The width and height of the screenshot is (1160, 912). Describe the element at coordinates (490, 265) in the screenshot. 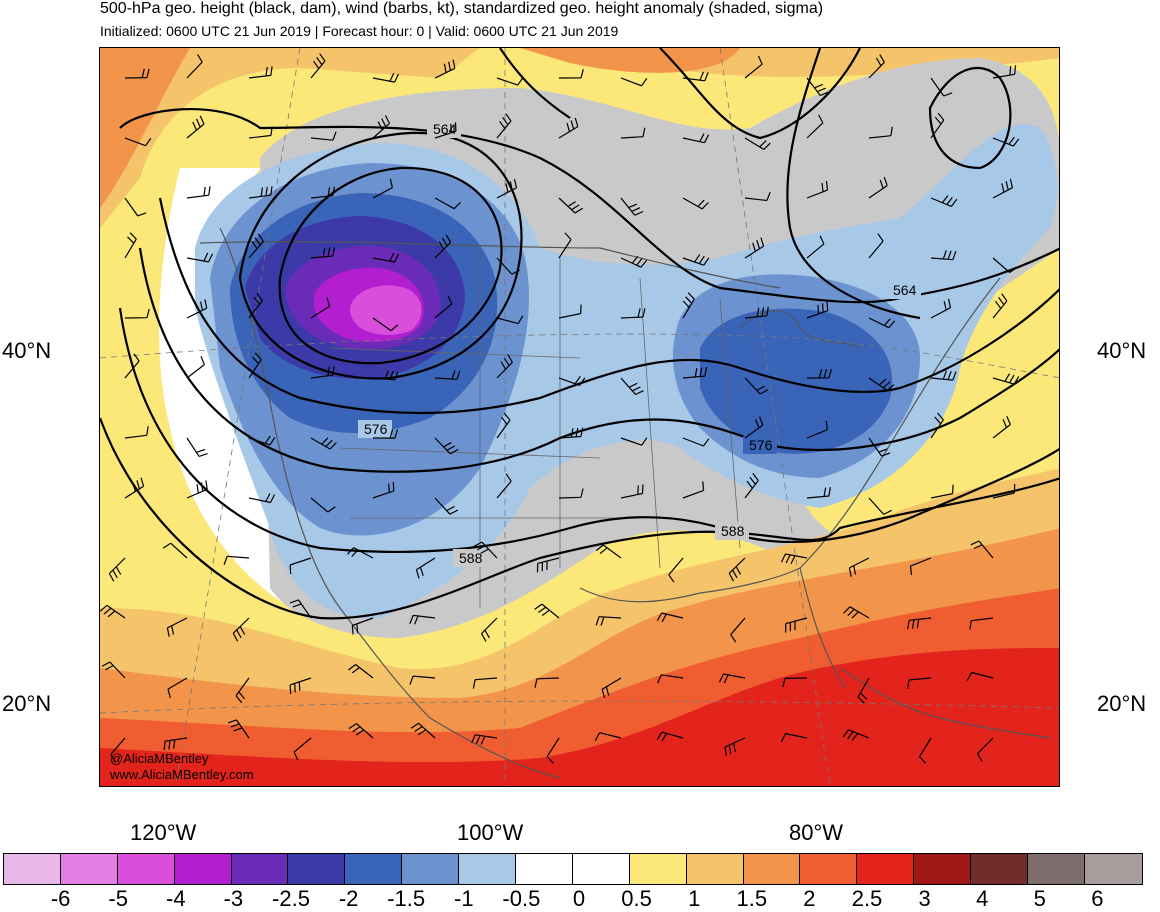

I see `border-canada` at that location.